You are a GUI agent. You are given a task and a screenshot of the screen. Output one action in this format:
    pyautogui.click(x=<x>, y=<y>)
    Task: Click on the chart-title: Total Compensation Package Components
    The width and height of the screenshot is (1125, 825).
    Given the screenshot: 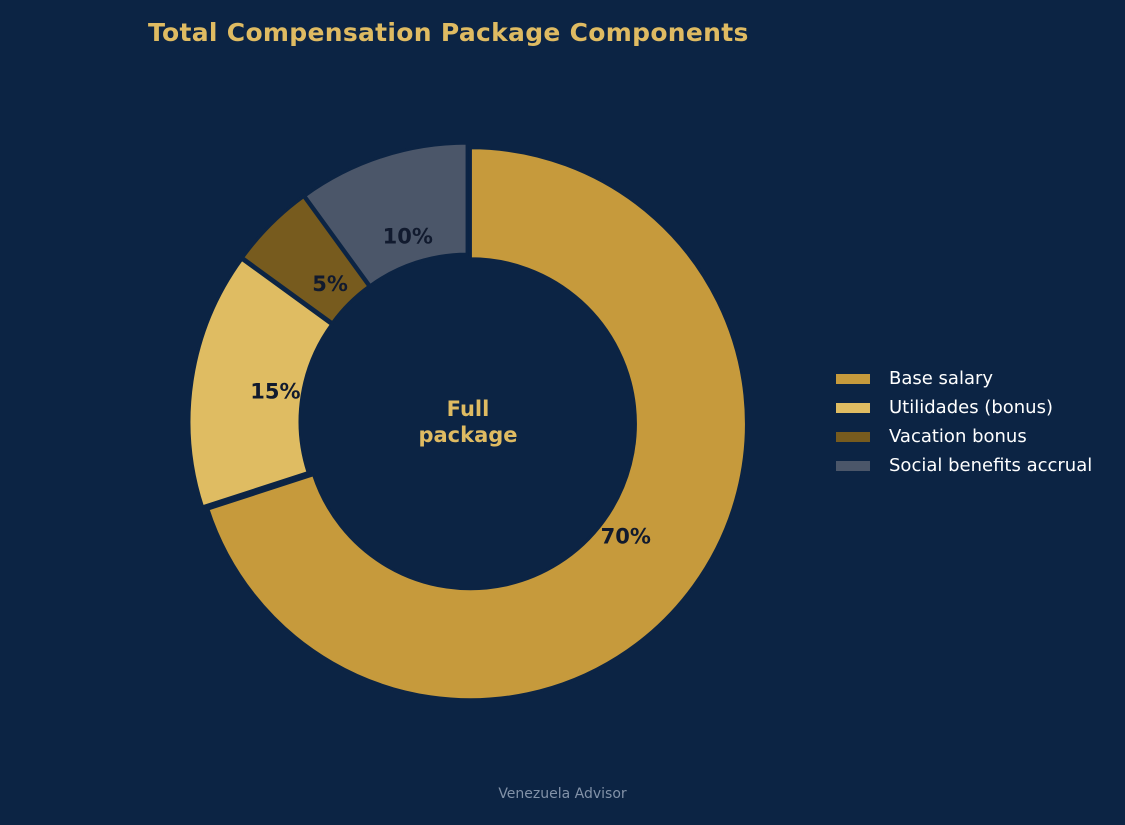 What is the action you would take?
    pyautogui.click(x=448, y=32)
    